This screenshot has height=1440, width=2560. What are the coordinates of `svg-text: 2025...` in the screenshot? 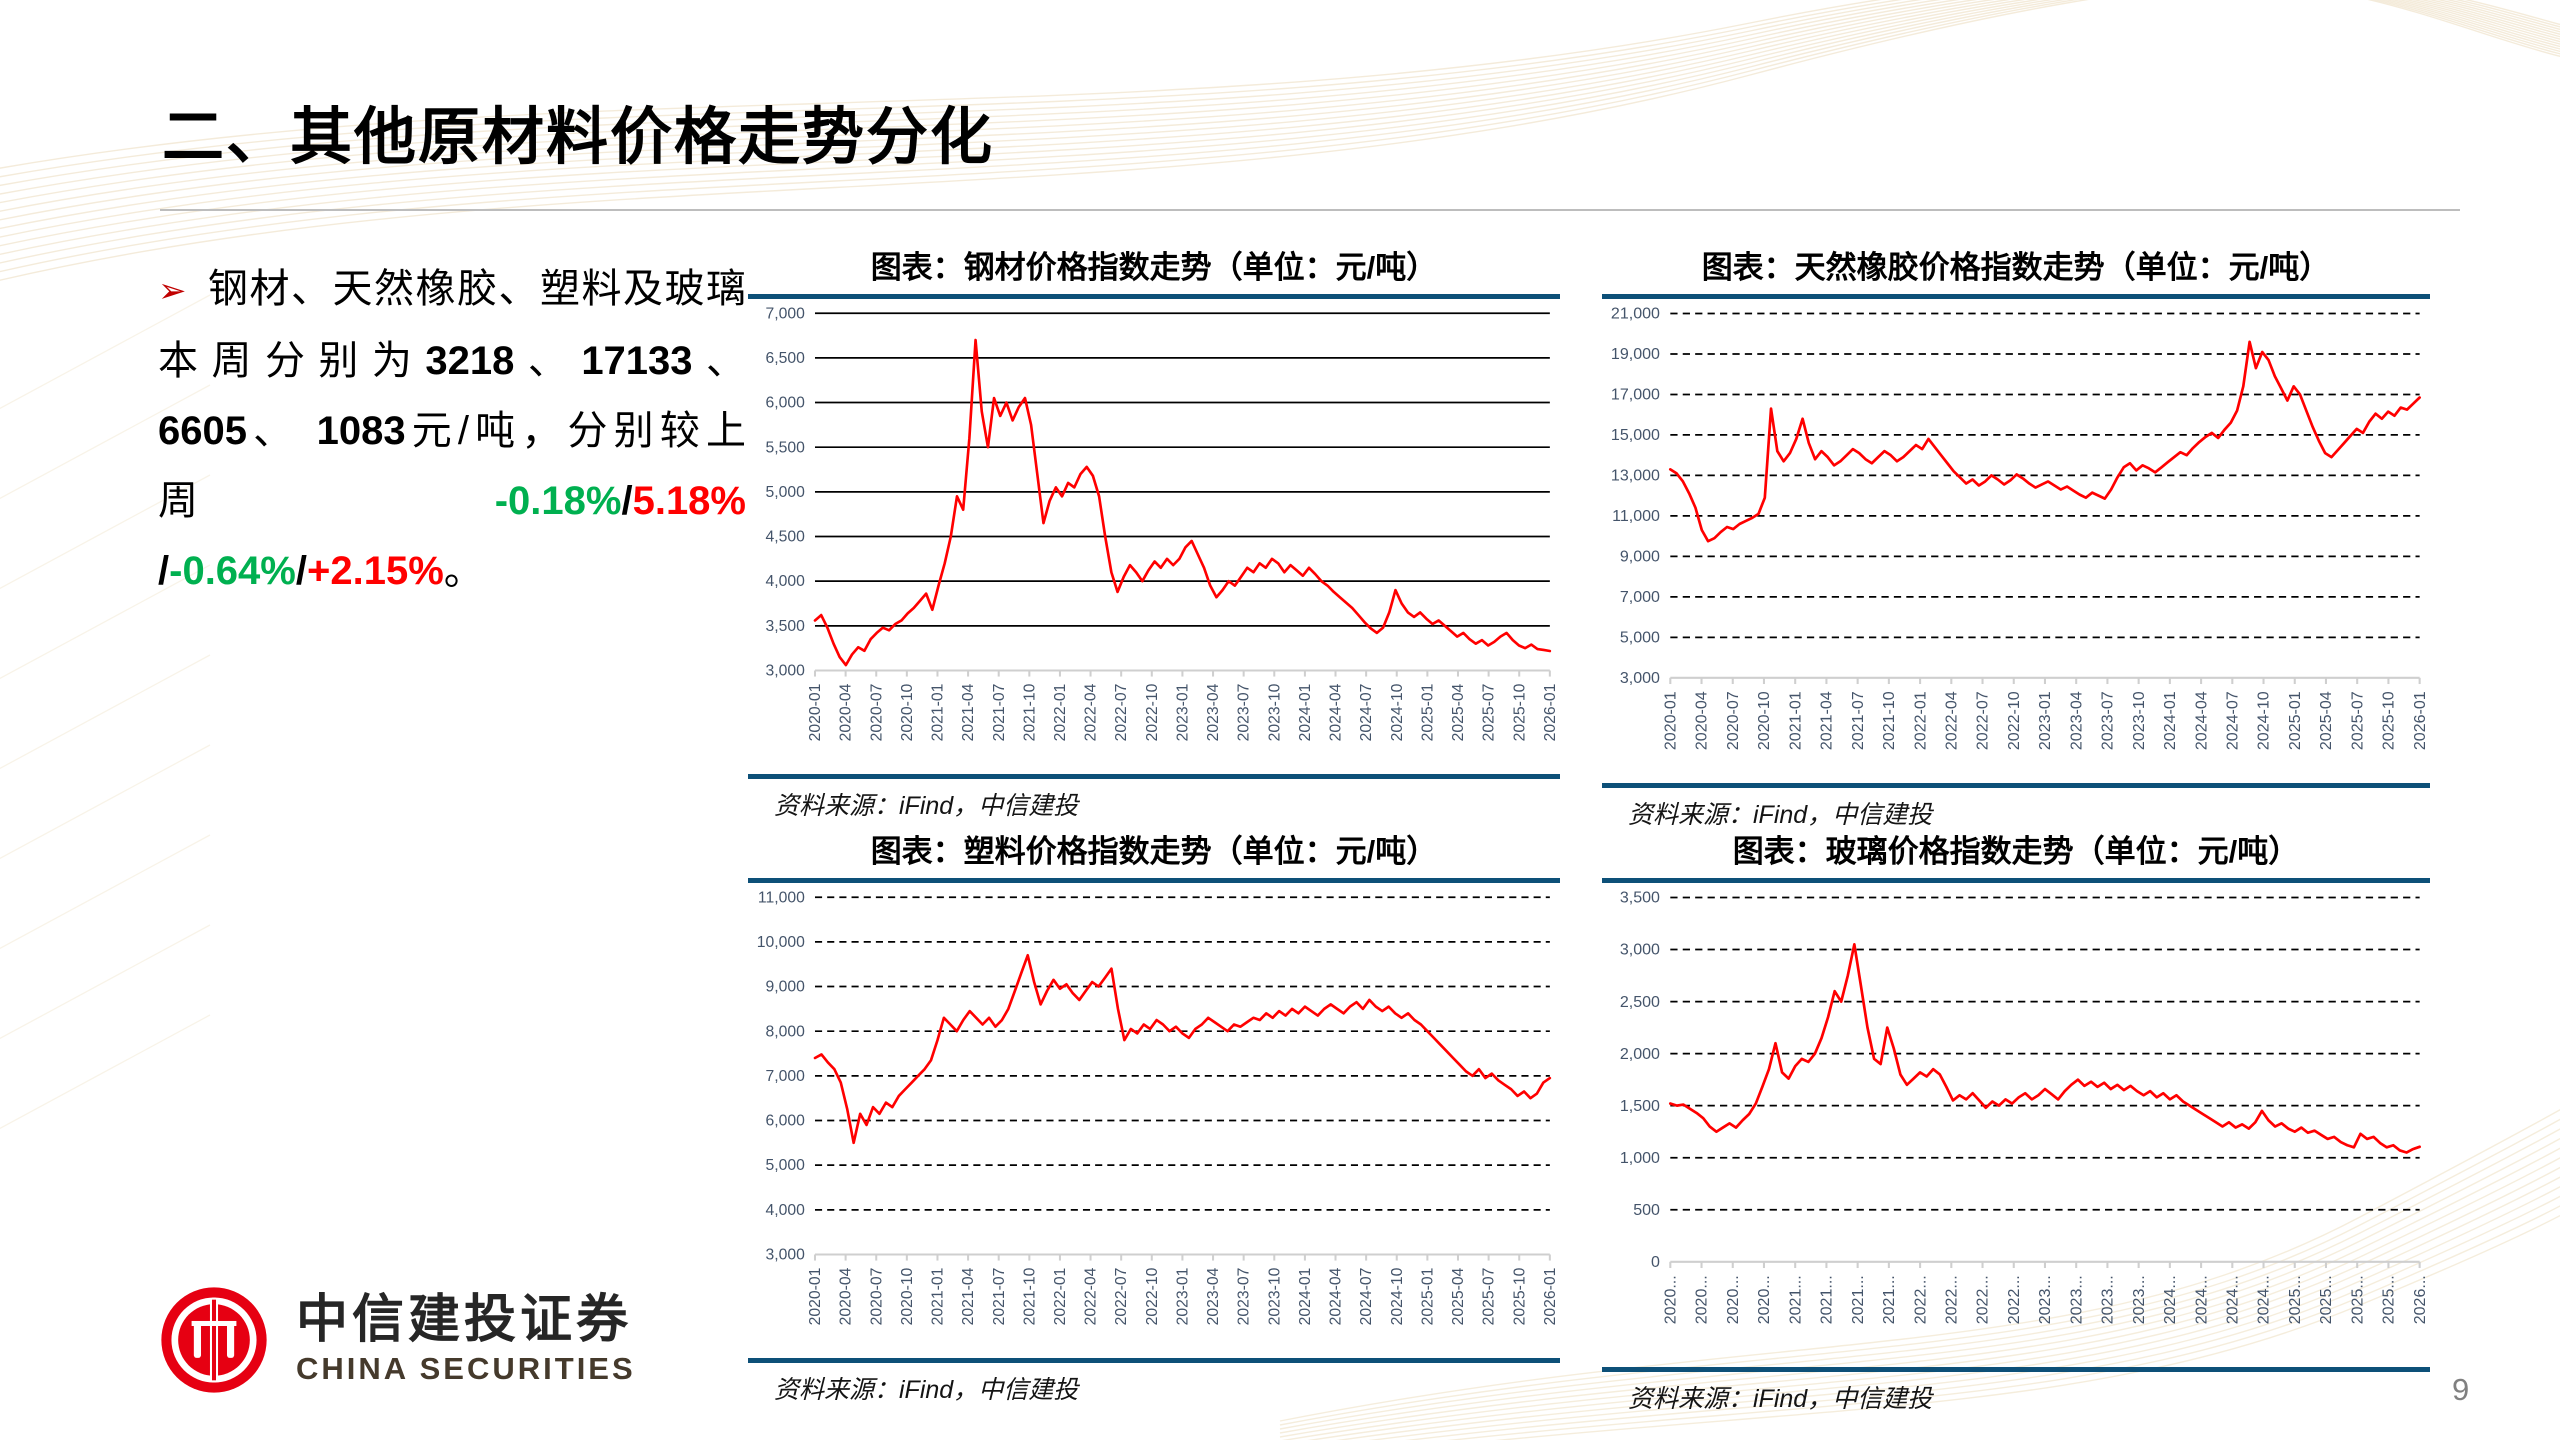 It's located at (2326, 1299).